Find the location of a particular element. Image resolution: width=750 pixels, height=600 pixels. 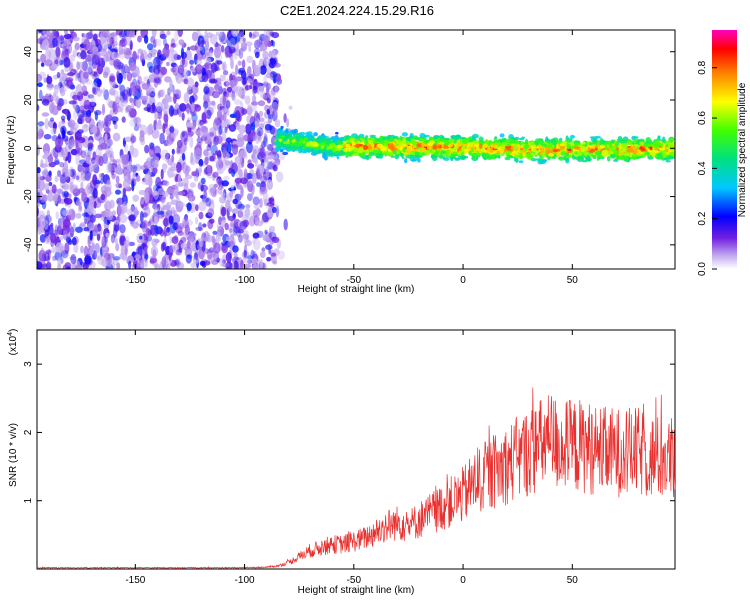

y-tick-label: -40 is located at coordinates (28, 244).